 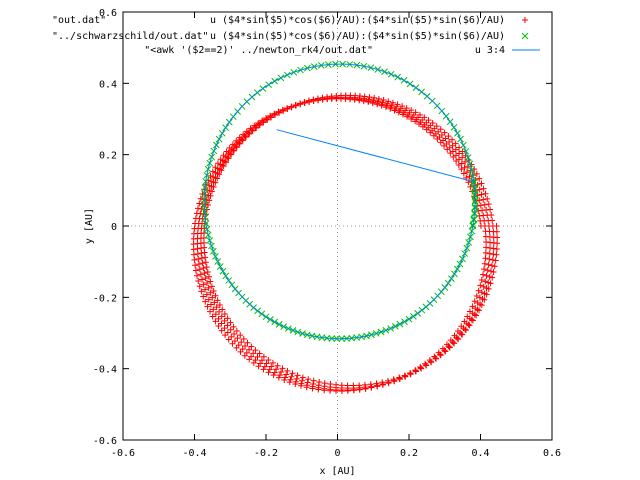 I want to click on y-tick-label: -0.6, so click(x=105, y=441).